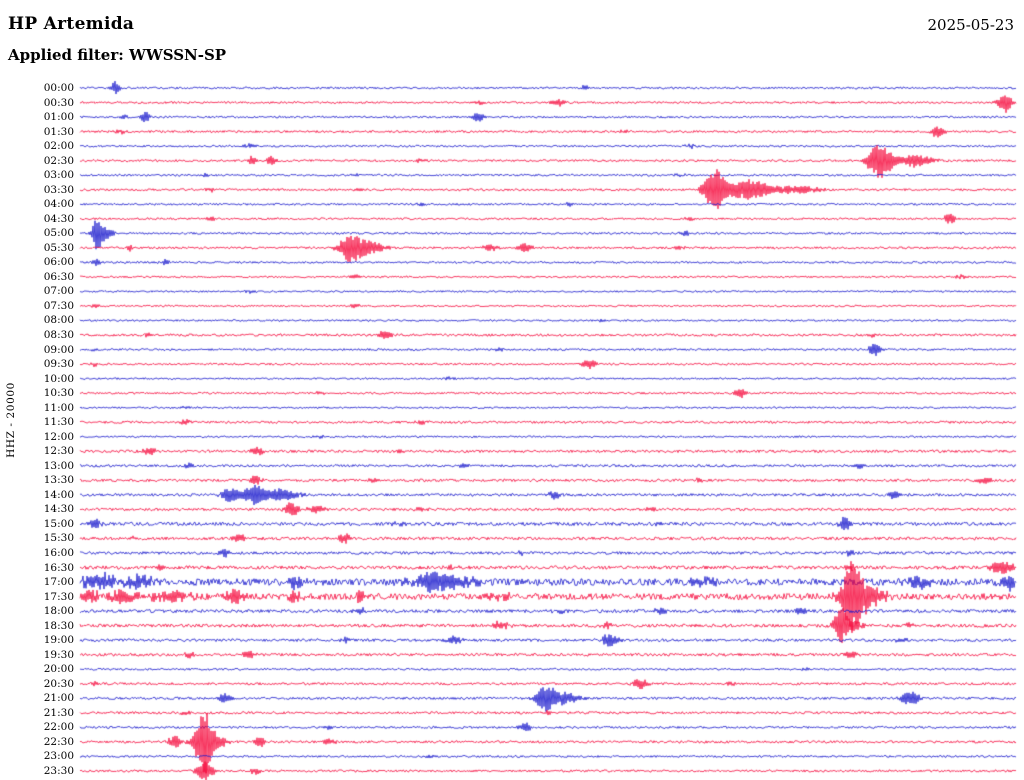  What do you see at coordinates (58, 523) in the screenshot?
I see `time-label: 15:00` at bounding box center [58, 523].